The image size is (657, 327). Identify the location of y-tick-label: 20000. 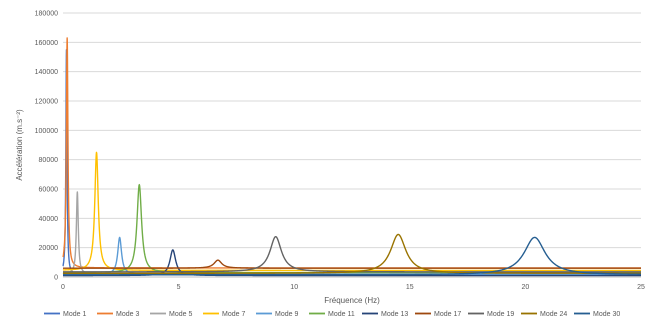
(49, 248).